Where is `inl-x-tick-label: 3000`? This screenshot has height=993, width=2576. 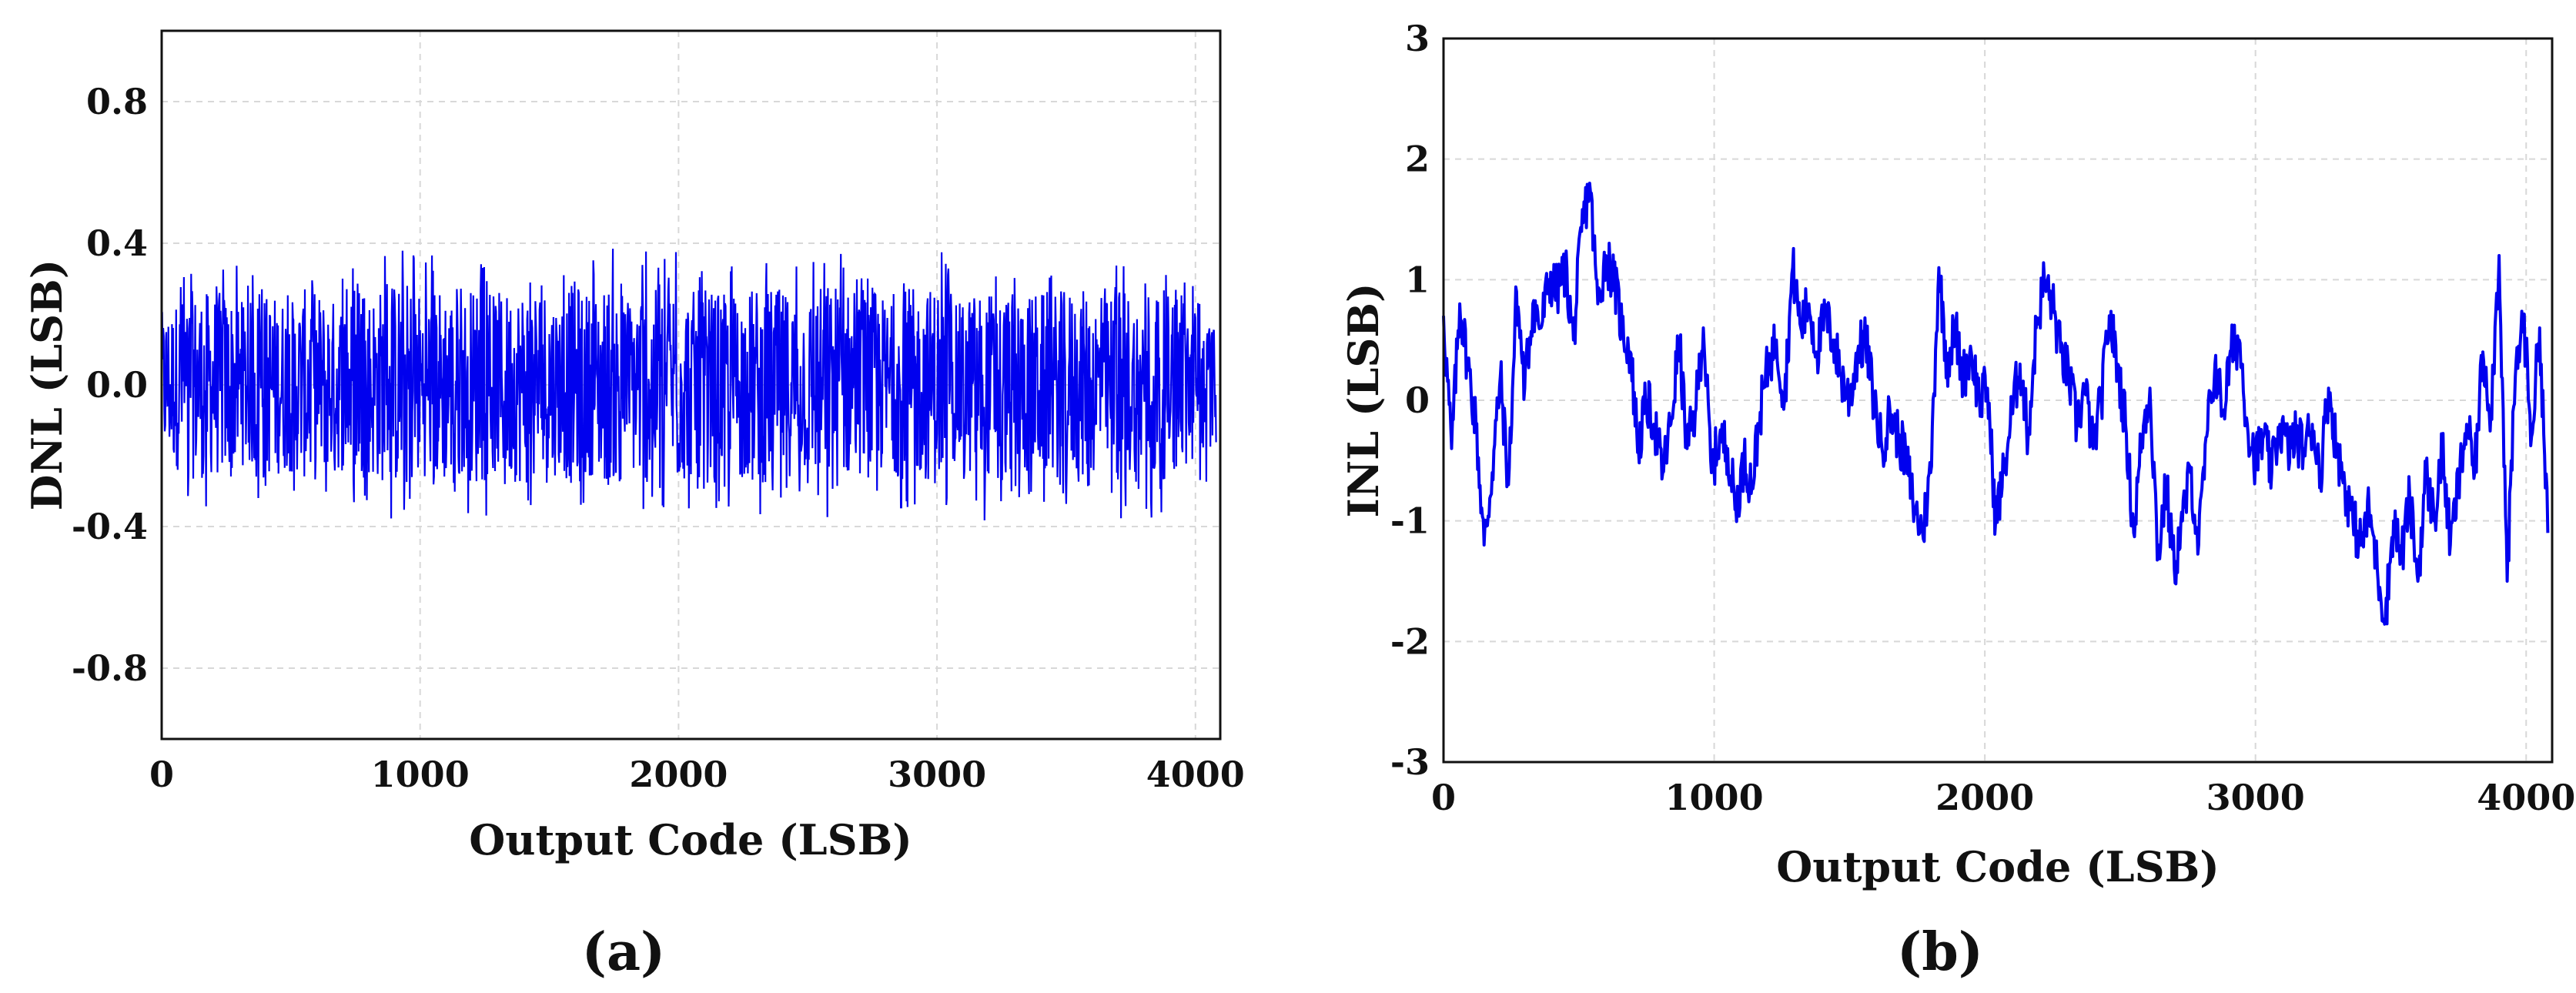 inl-x-tick-label: 3000 is located at coordinates (2255, 798).